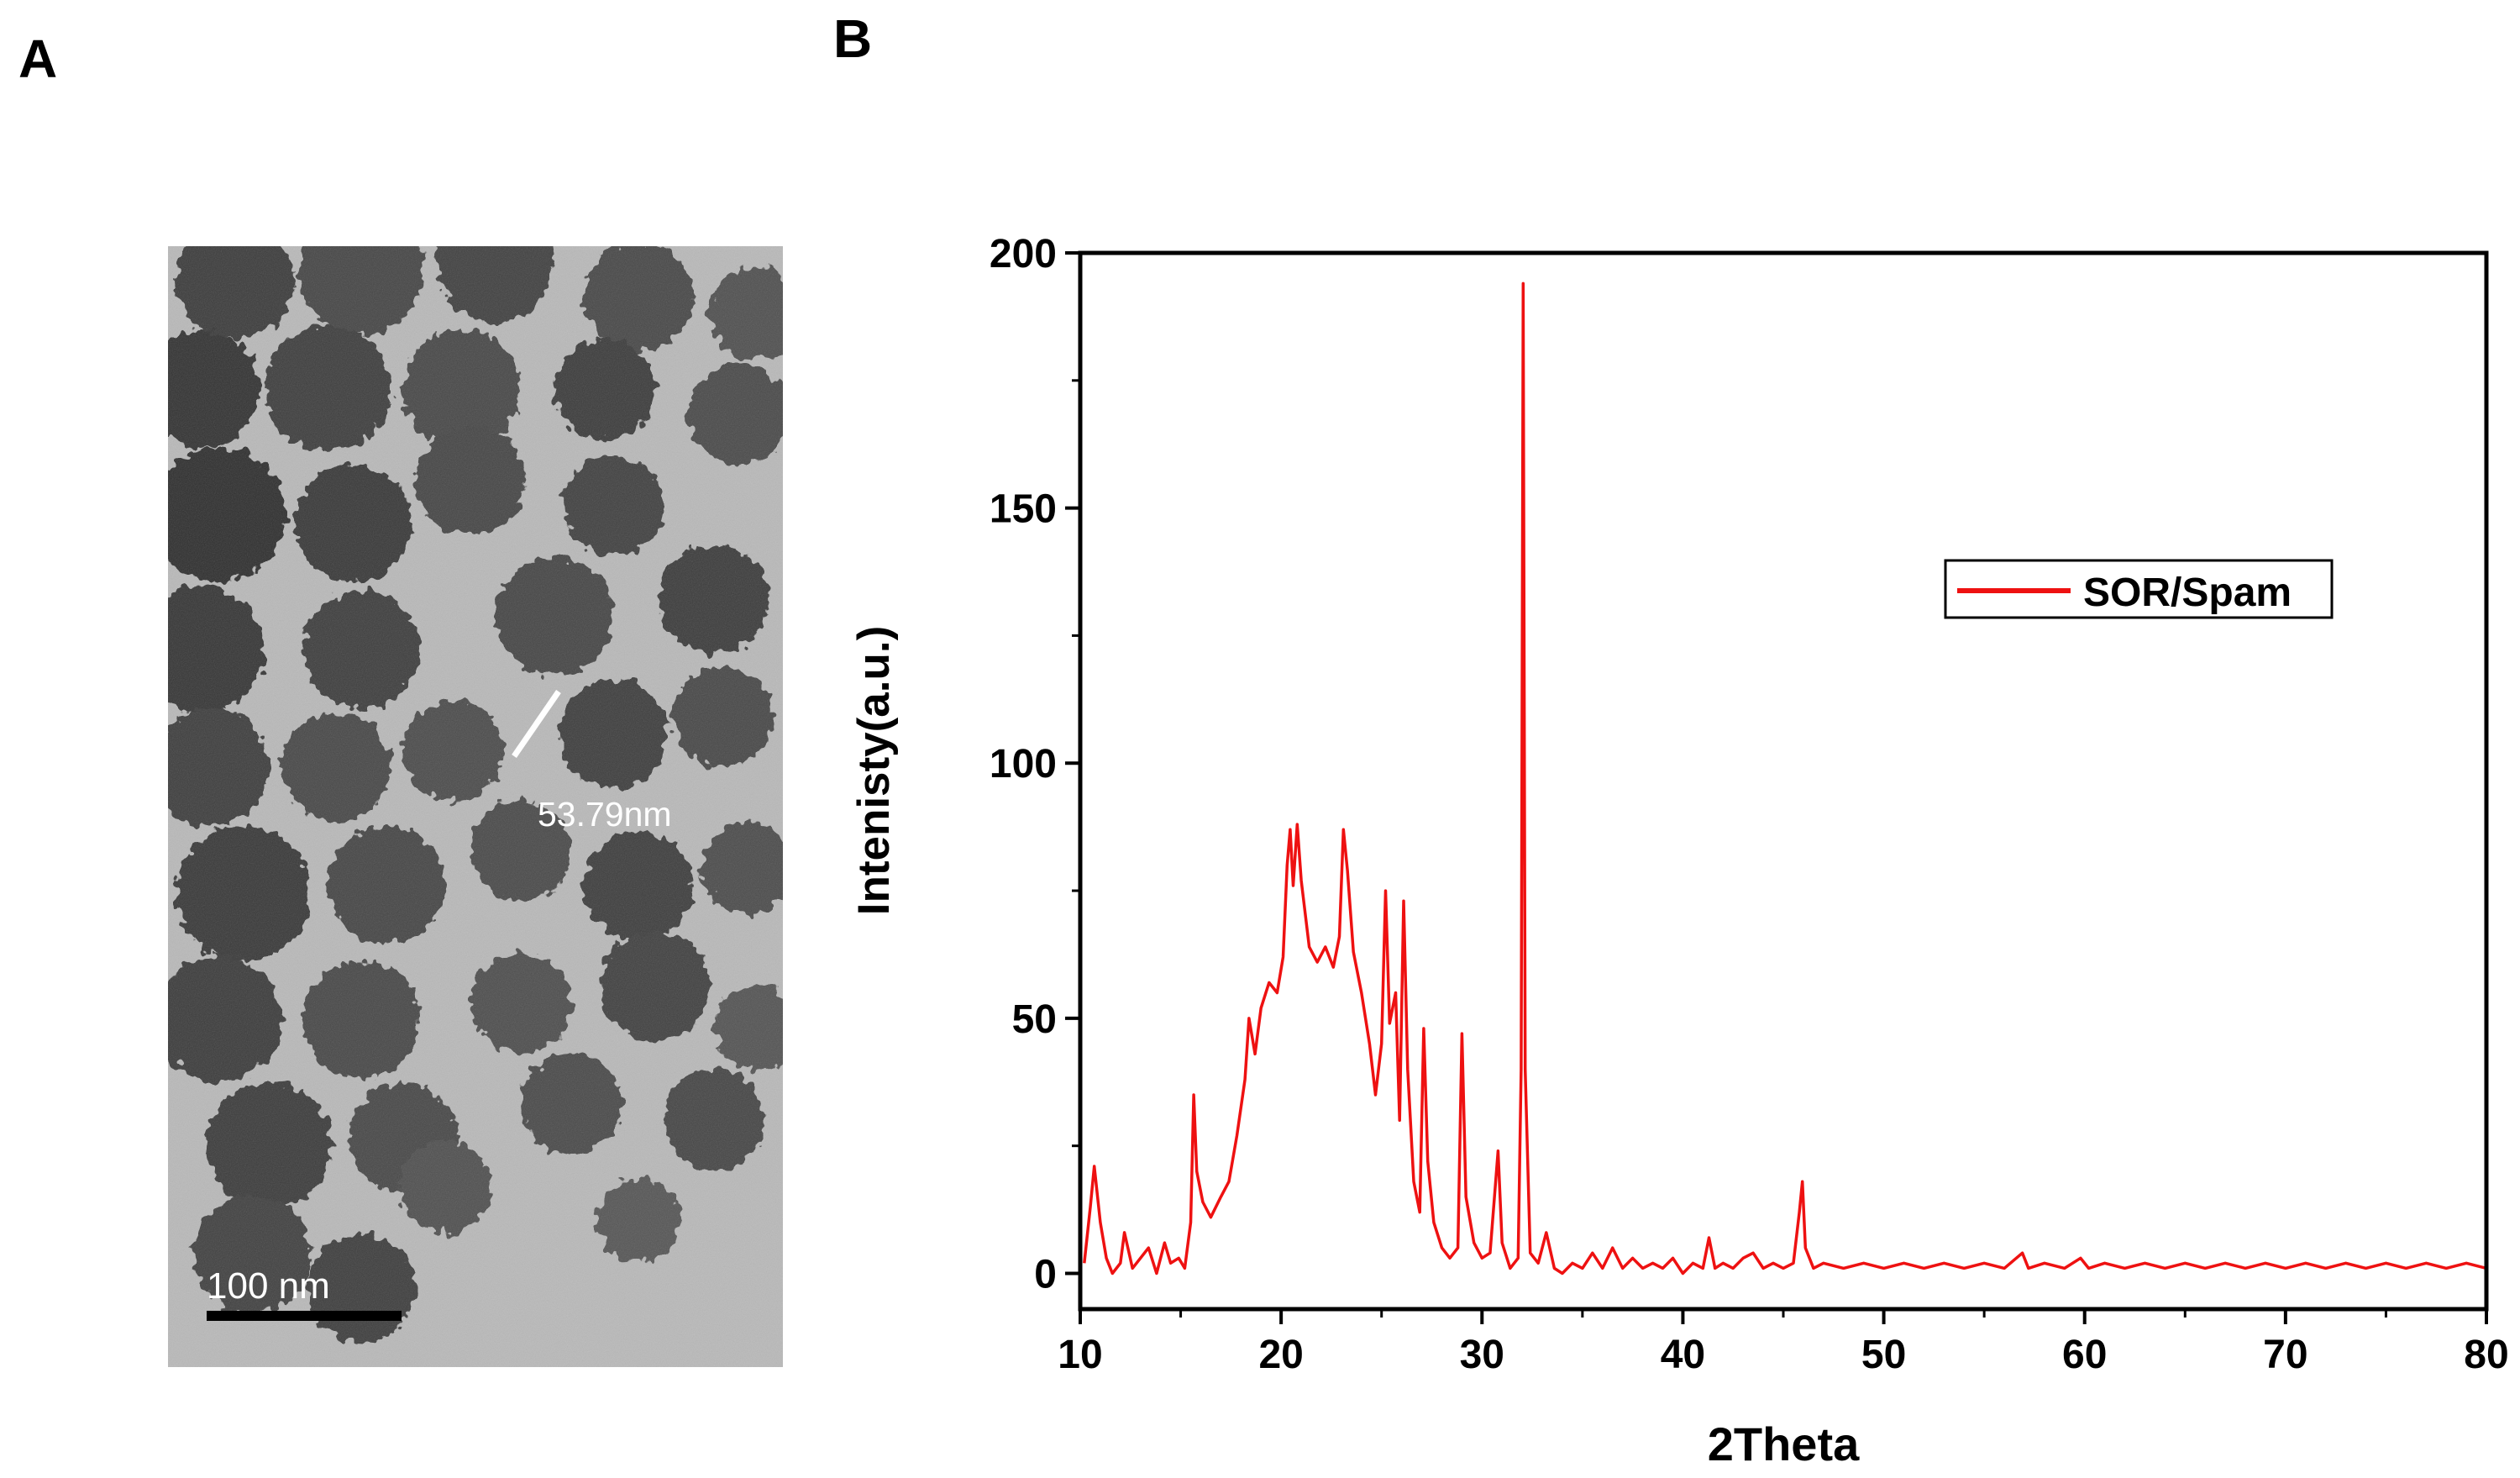 This screenshot has height=1478, width=2520. Describe the element at coordinates (874, 771) in the screenshot. I see `y-axis-label: Intenisty(a.u.)` at that location.